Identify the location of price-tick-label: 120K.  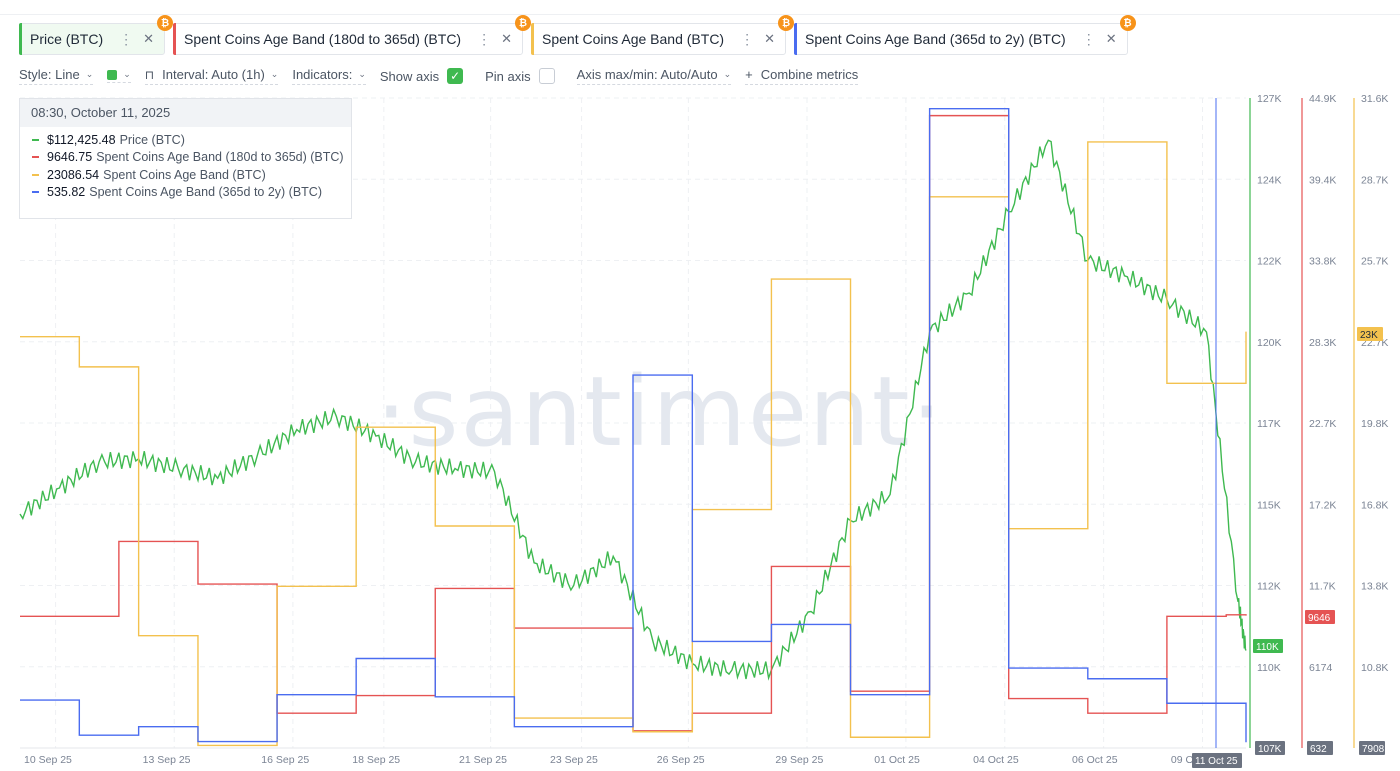
(1269, 343).